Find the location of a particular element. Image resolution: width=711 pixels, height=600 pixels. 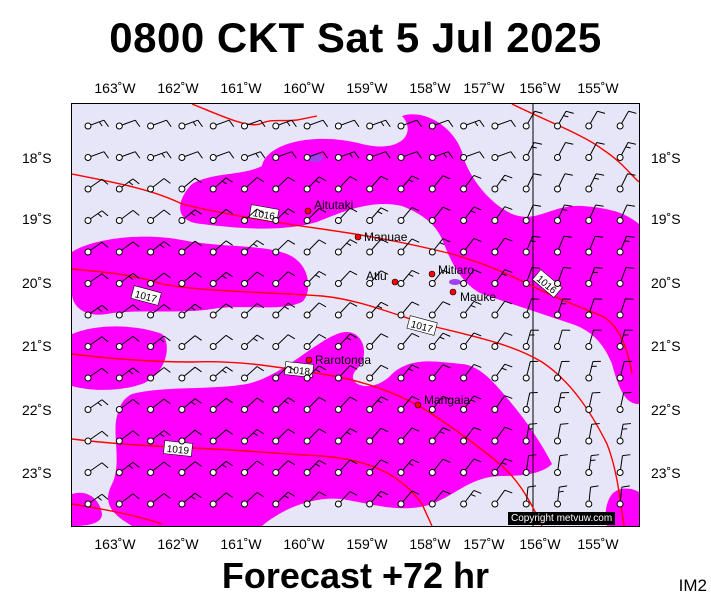

lon-label: 159˚W is located at coordinates (367, 544).